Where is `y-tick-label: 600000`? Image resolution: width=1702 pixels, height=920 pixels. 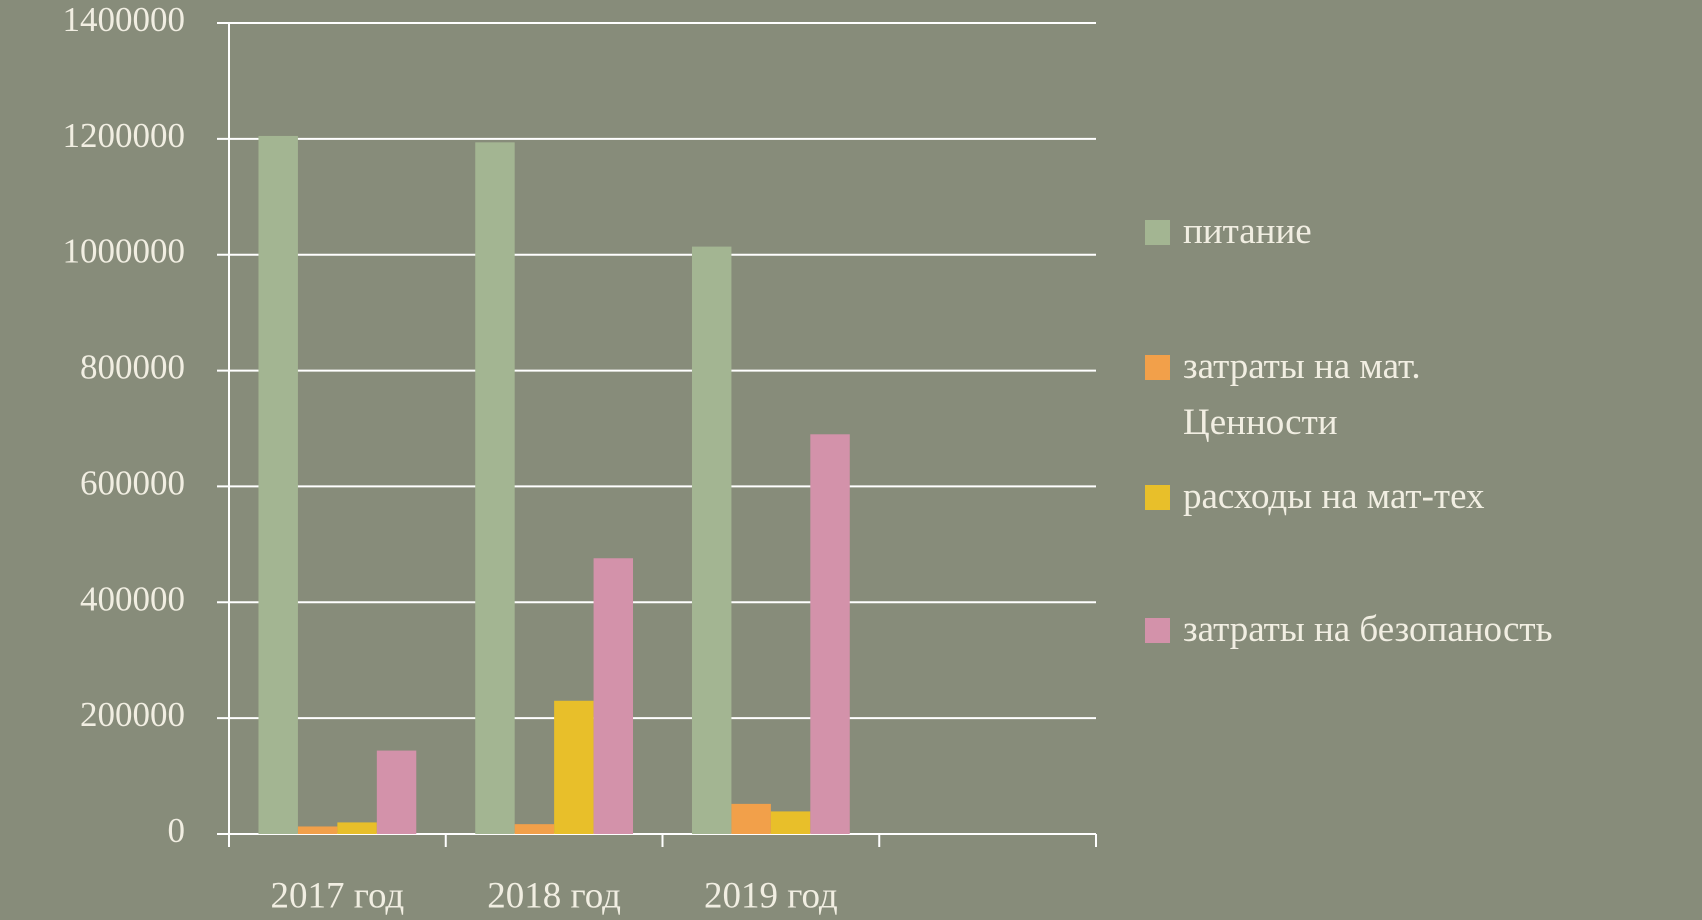
y-tick-label: 600000 is located at coordinates (132, 482).